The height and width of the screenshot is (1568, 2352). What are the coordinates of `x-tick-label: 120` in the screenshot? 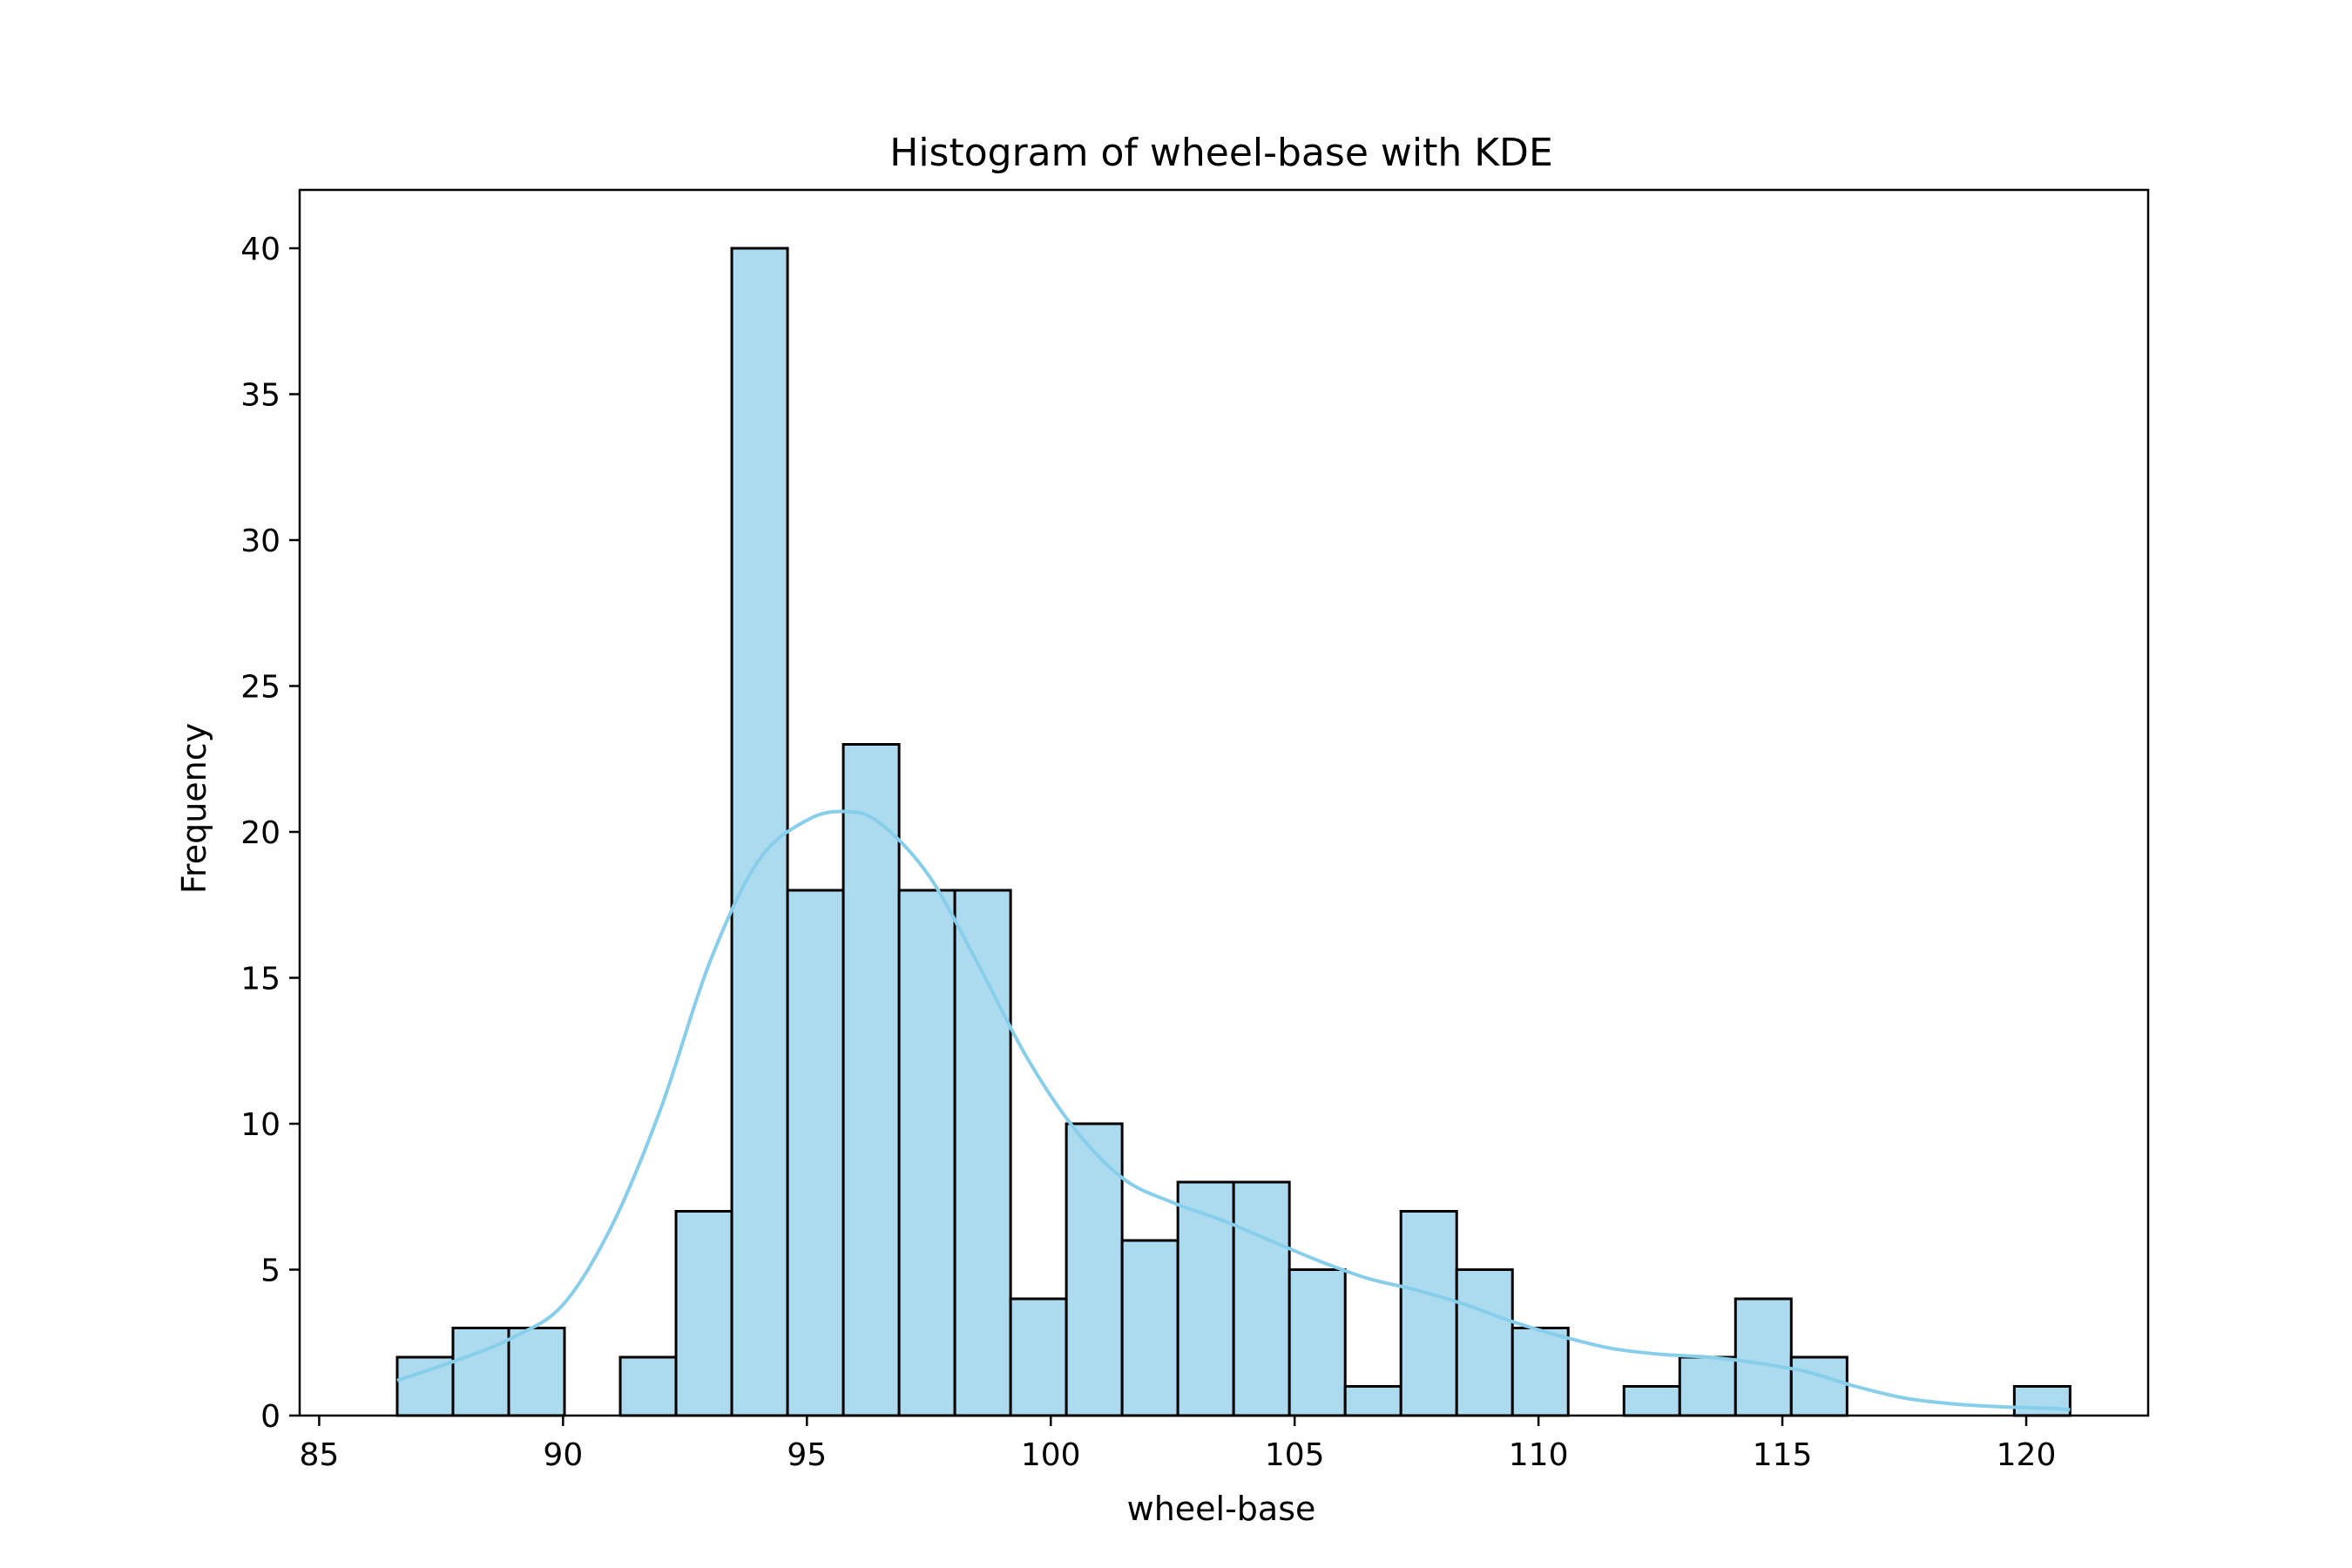 It's located at (2027, 1455).